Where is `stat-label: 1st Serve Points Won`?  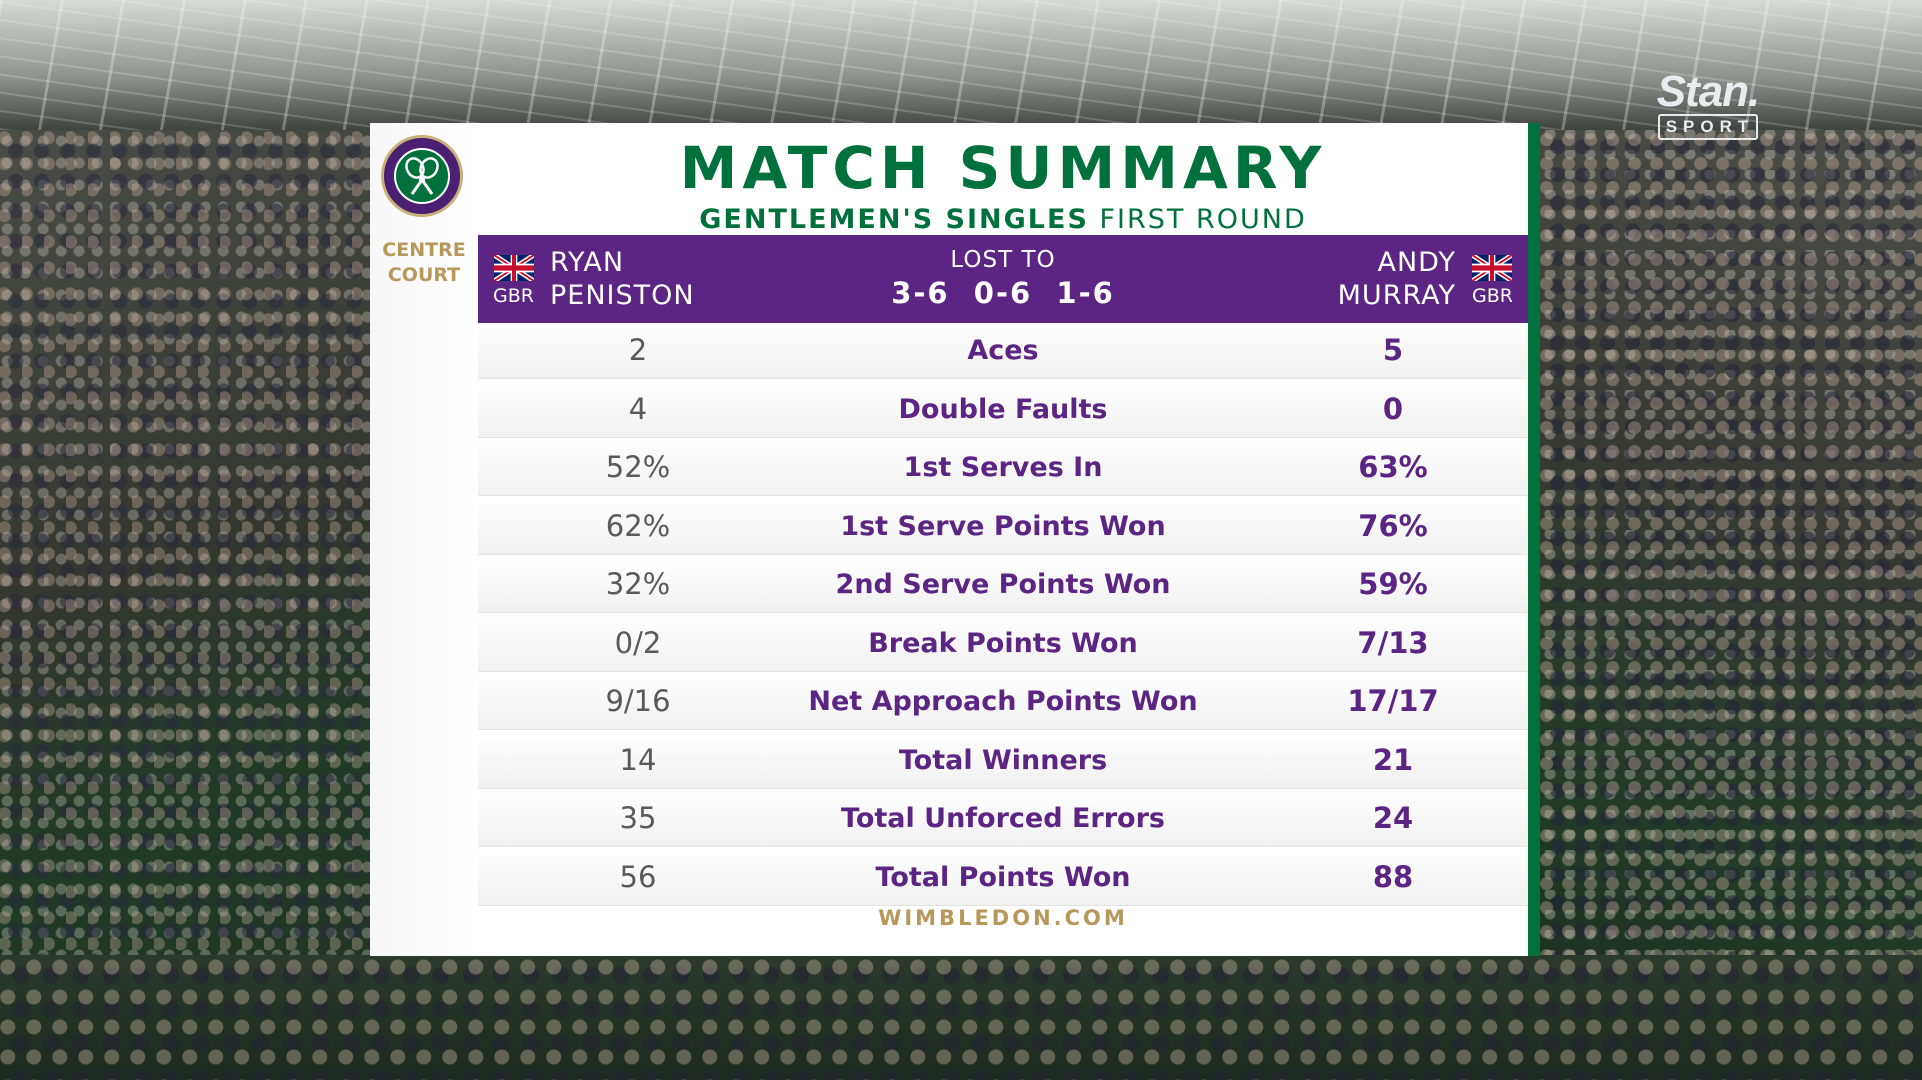
stat-label: 1st Serve Points Won is located at coordinates (1003, 526).